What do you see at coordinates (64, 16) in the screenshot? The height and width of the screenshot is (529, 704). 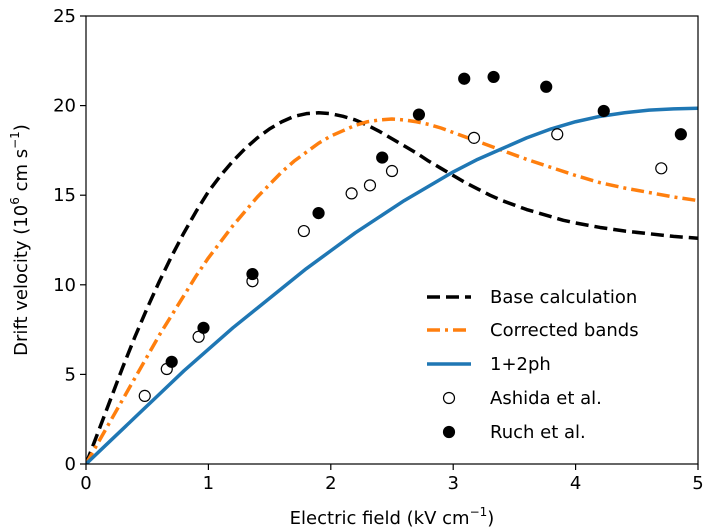 I see `y-tick-label-25: 25` at bounding box center [64, 16].